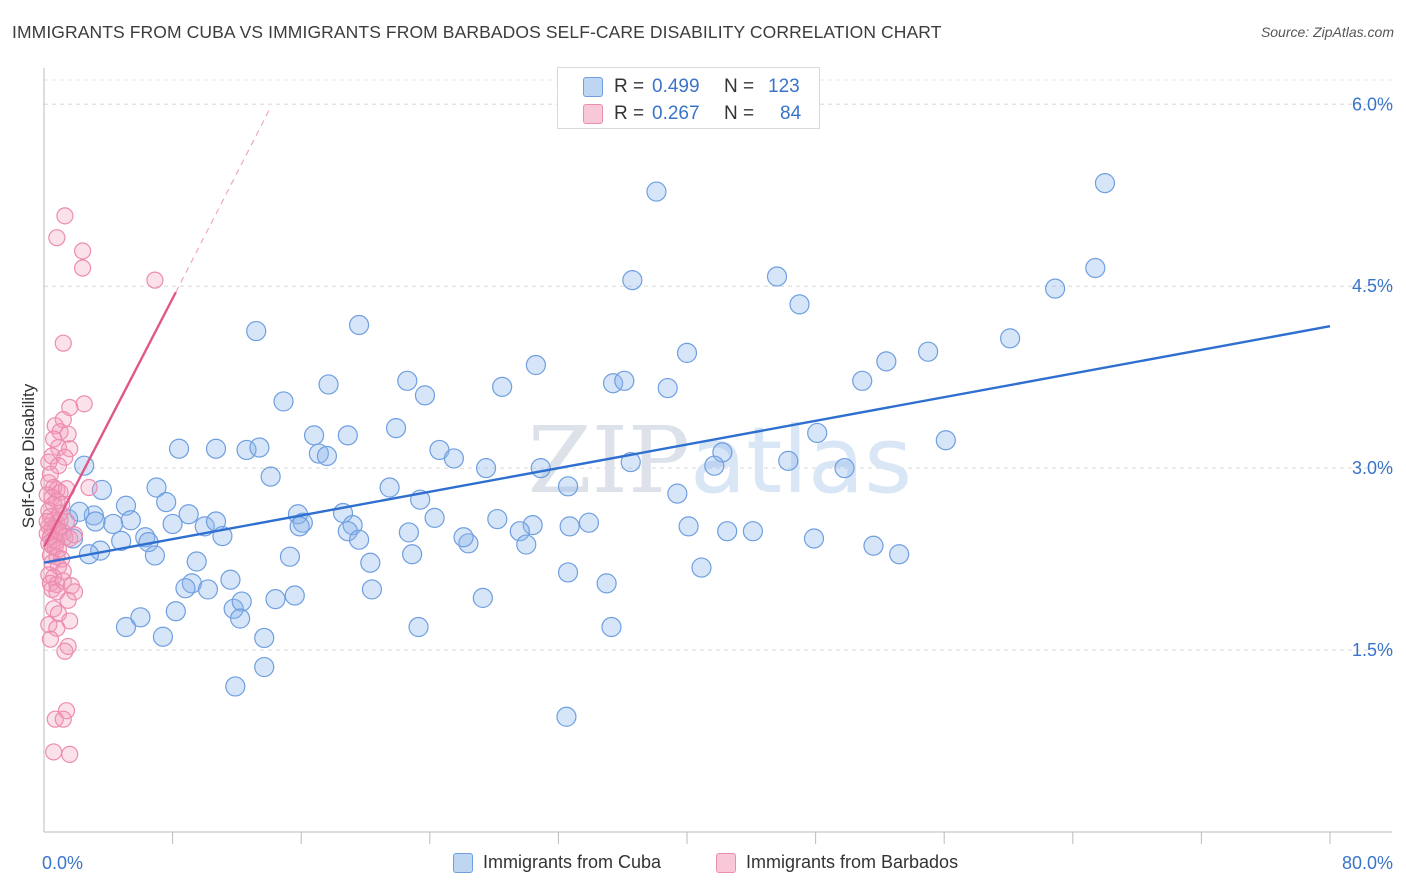  What do you see at coordinates (1372, 286) in the screenshot?
I see `y-tick-label: 4.5%` at bounding box center [1372, 286].